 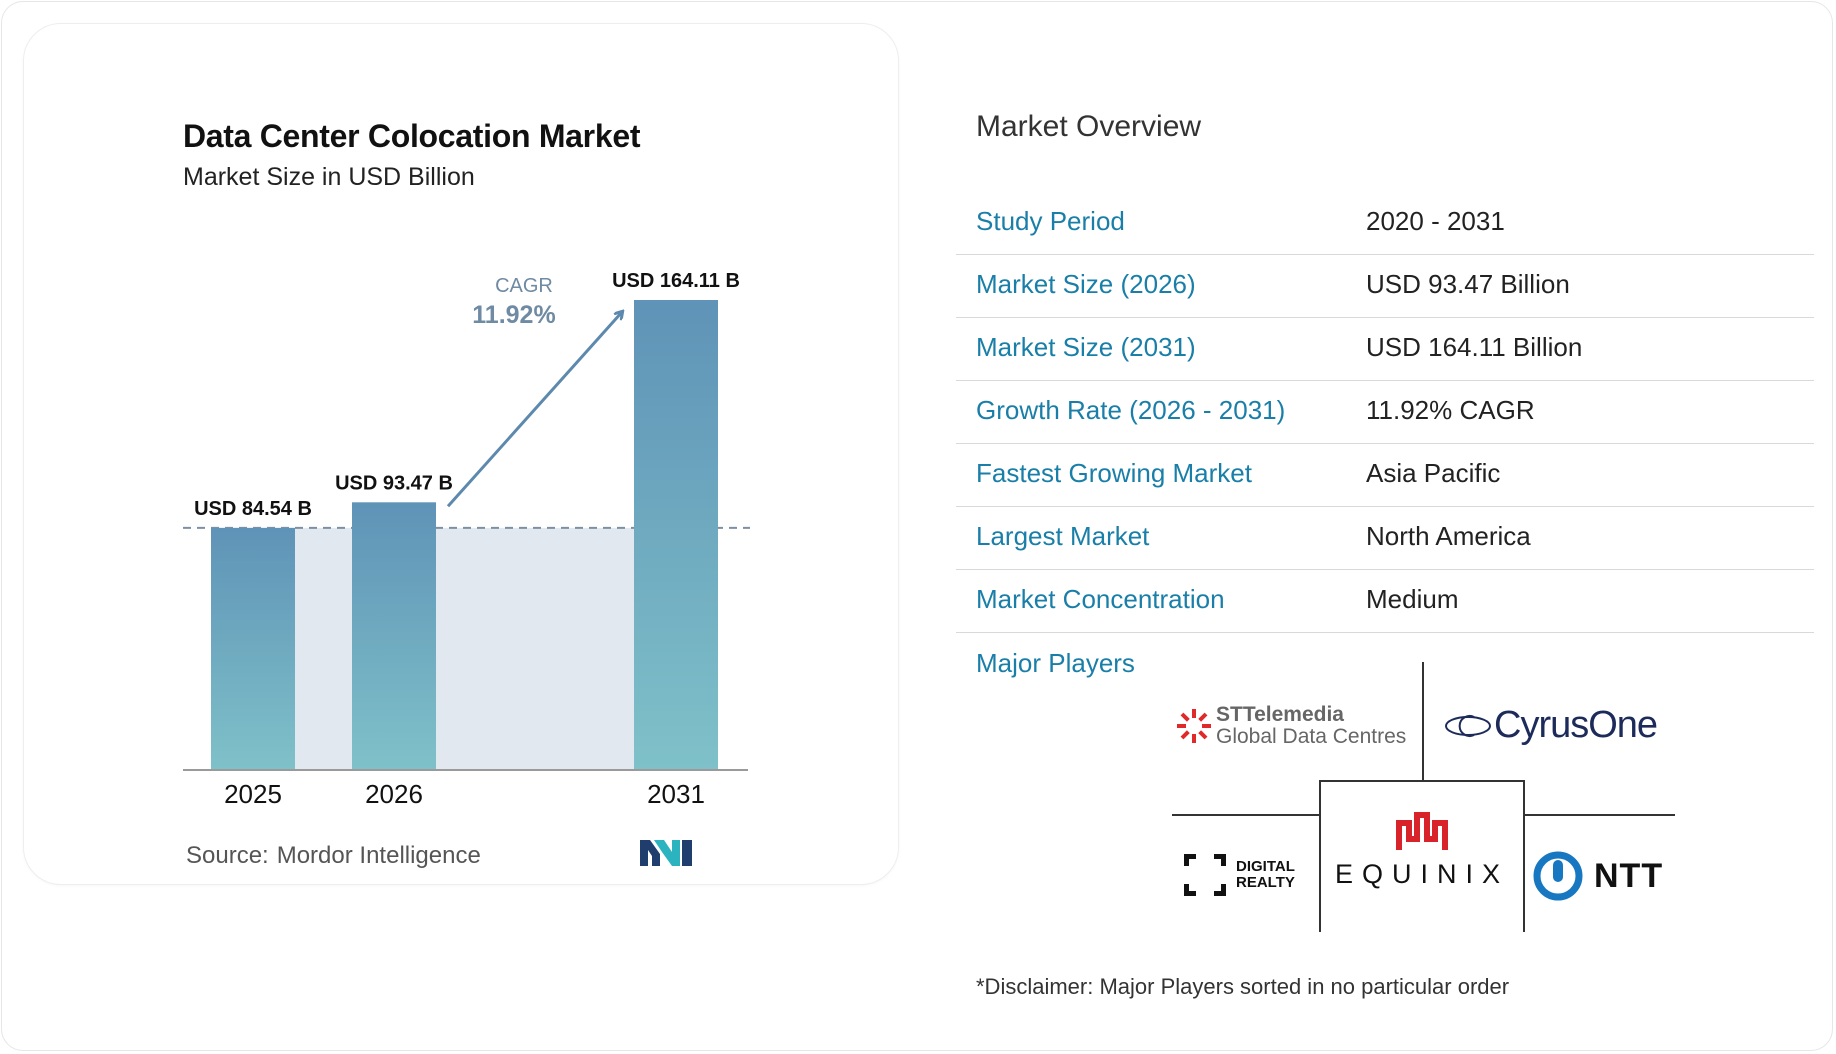 I want to click on overview-label: Market Concentration, so click(x=1100, y=599).